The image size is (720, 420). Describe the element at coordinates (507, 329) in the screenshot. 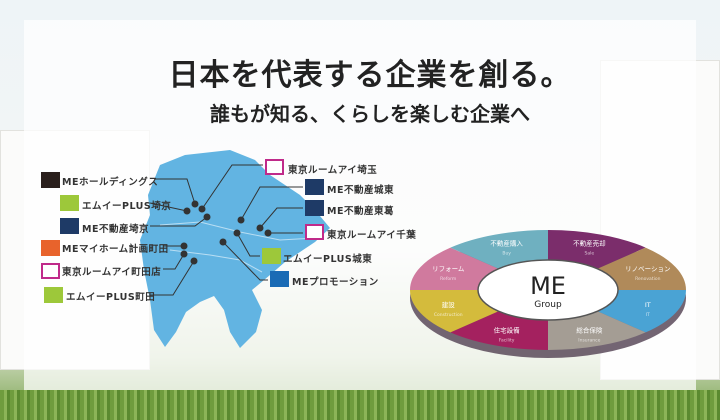

I see `segment-label: 住宅設備` at that location.